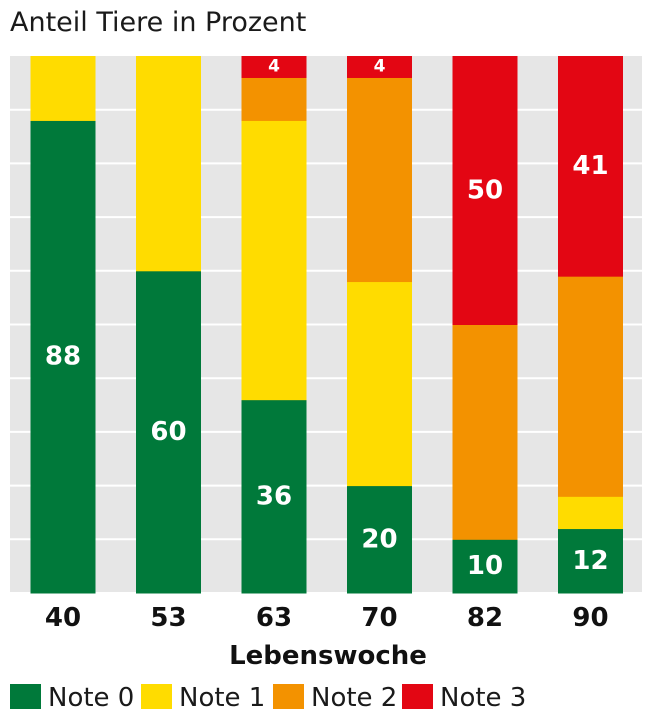  I want to click on legend-label: Note 1, so click(222, 698).